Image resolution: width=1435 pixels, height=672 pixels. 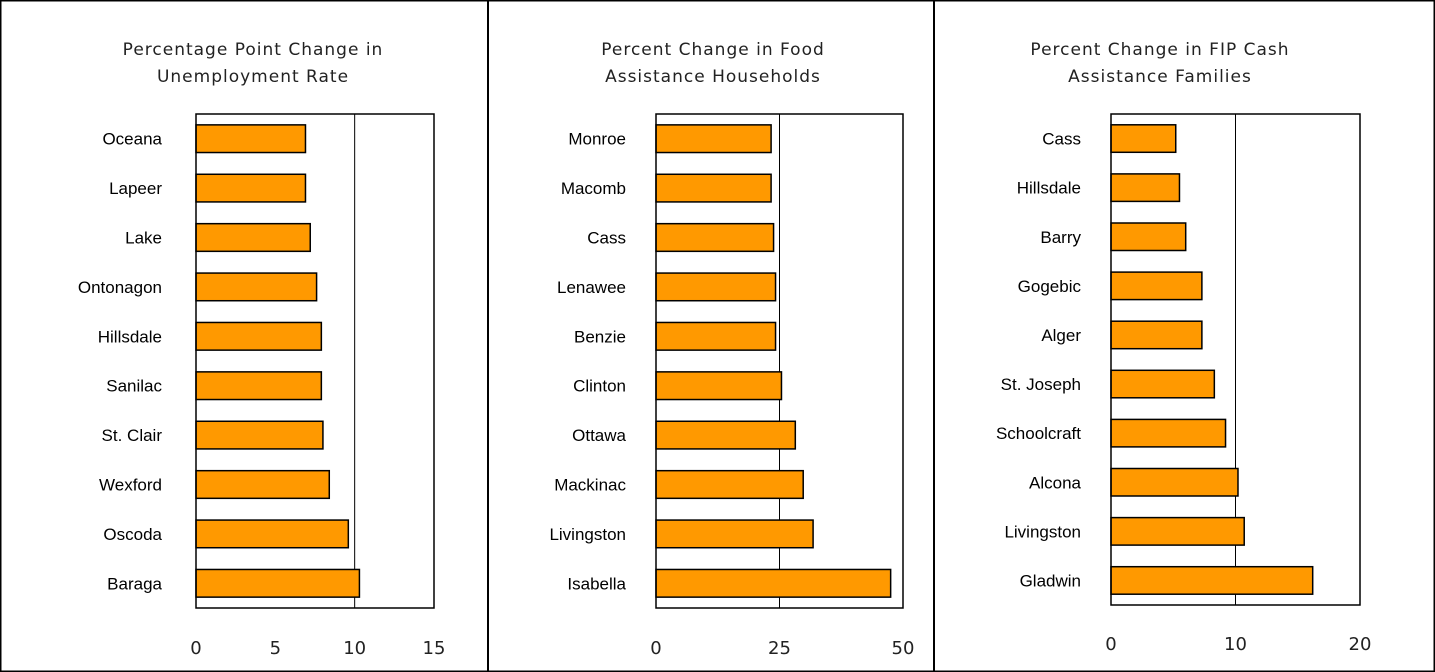 What do you see at coordinates (1050, 580) in the screenshot?
I see `category-label: Gladwin` at bounding box center [1050, 580].